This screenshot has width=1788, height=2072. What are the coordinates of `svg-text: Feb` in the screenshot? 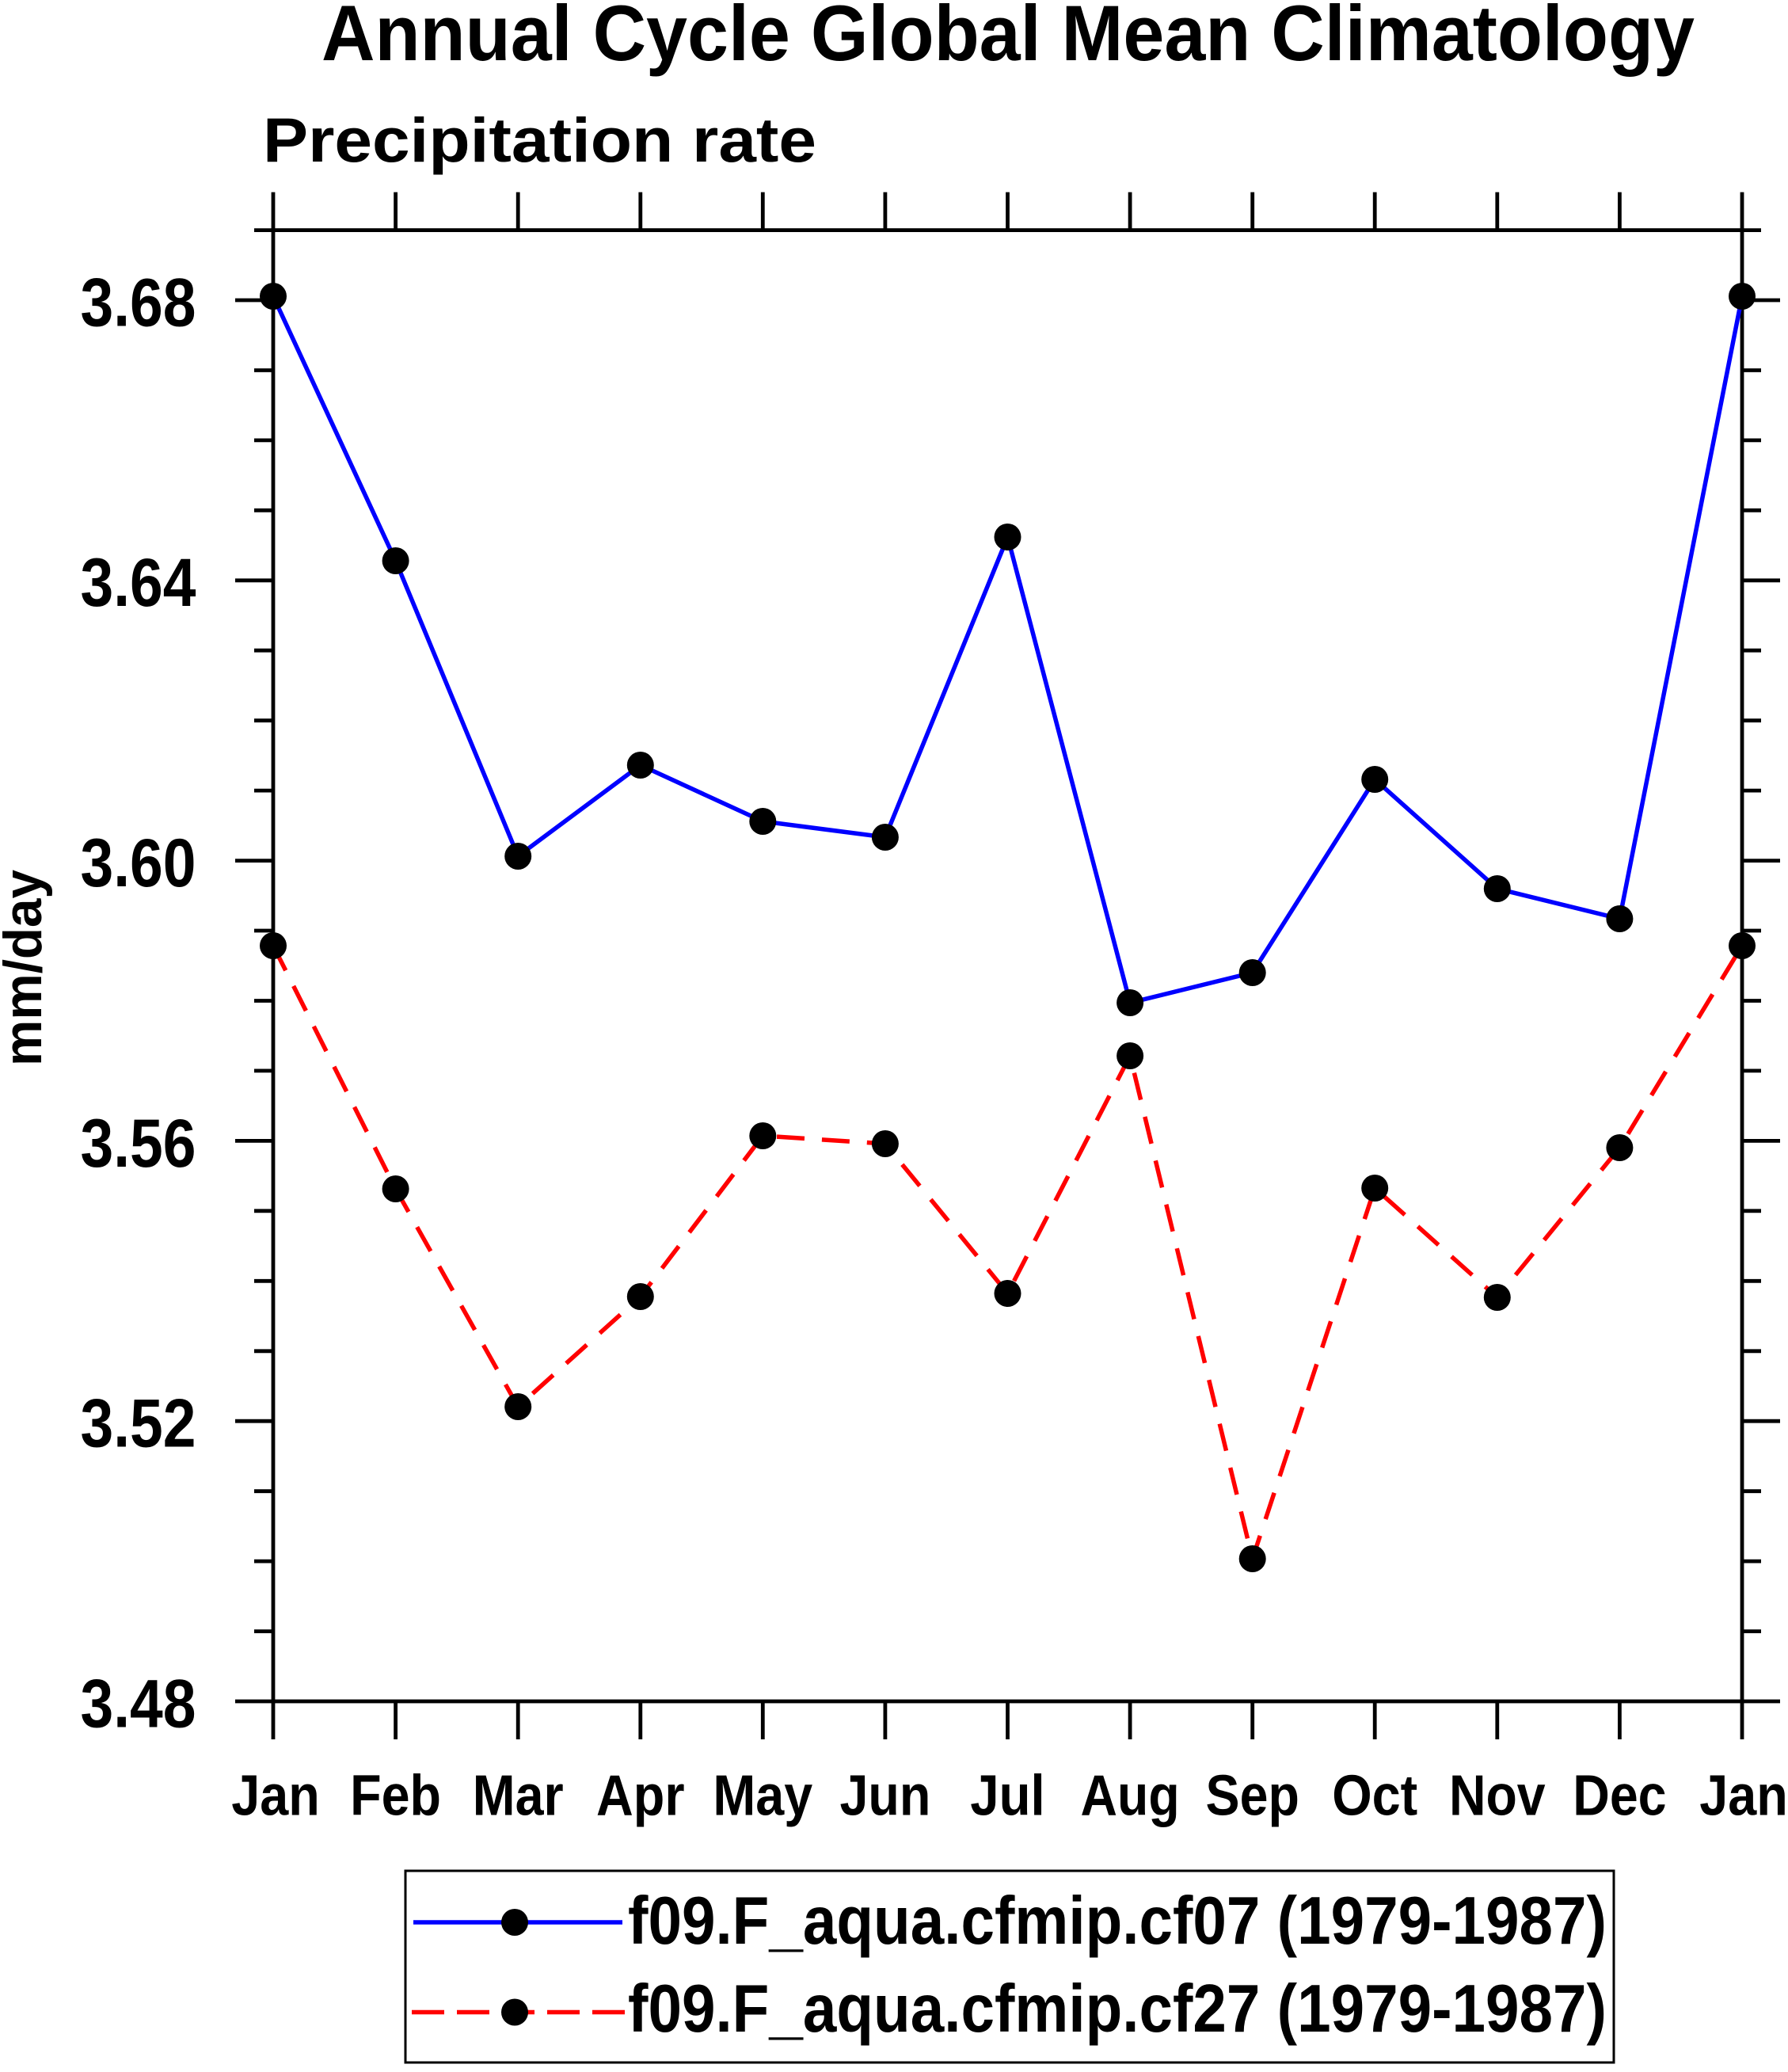 It's located at (395, 1795).